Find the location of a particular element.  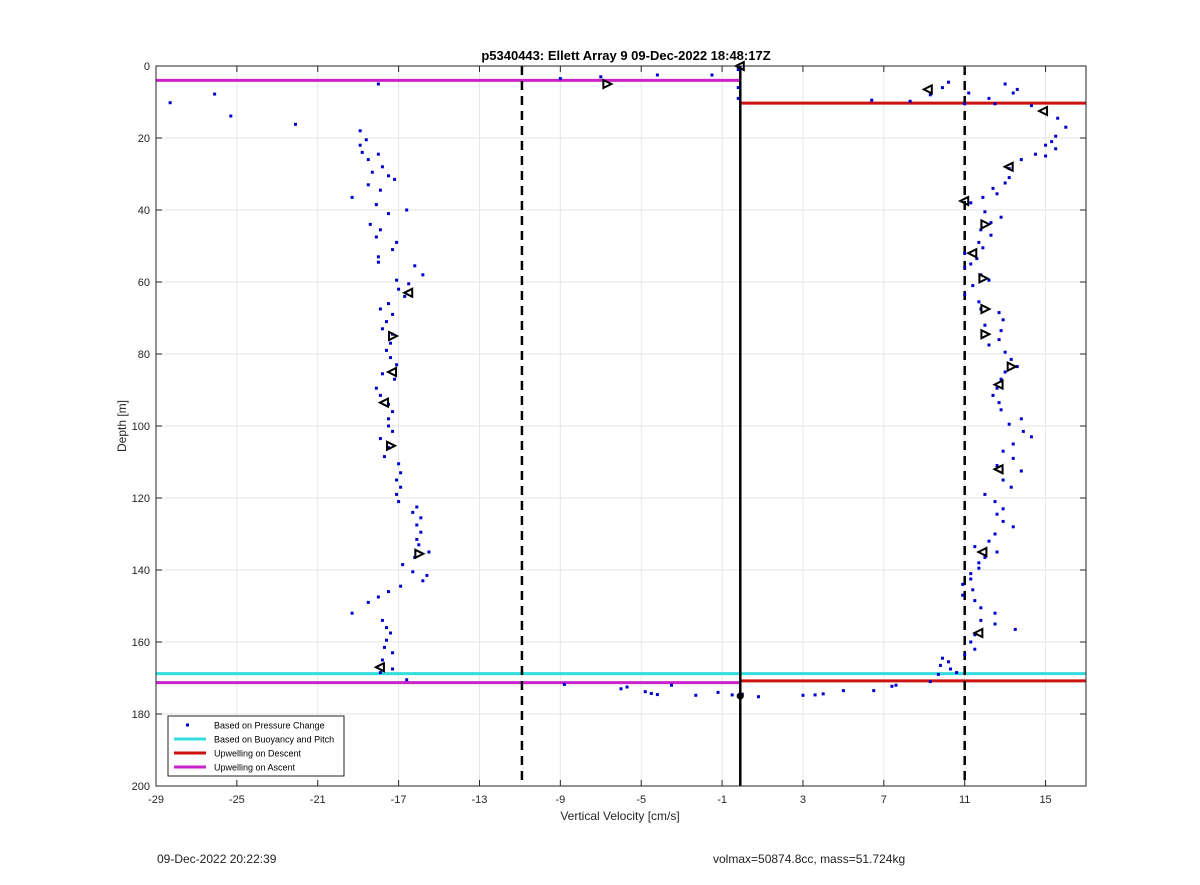

y-tick-label: 100 is located at coordinates (141, 427).